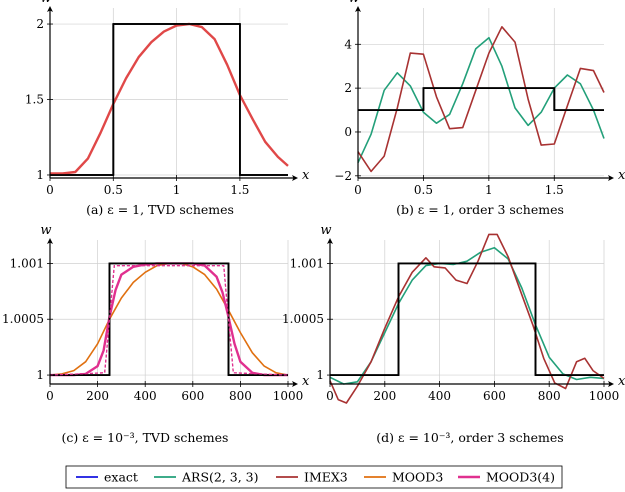 The image size is (625, 492). What do you see at coordinates (353, 3) in the screenshot?
I see `y-axis-label-b: w` at bounding box center [353, 3].